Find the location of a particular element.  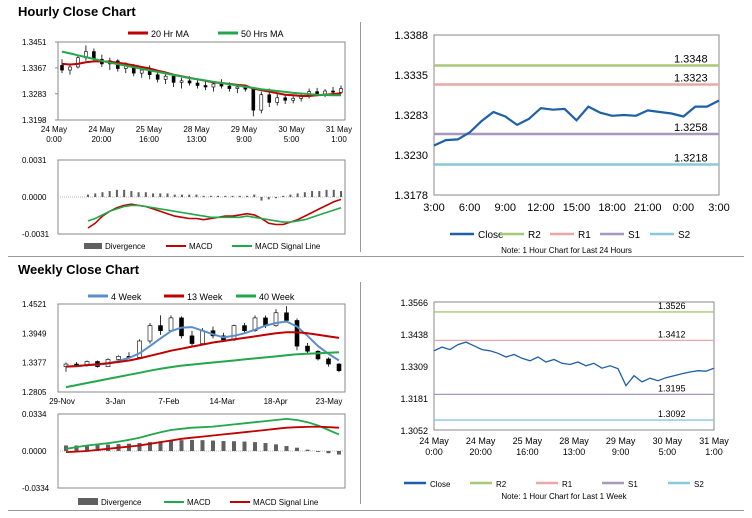

level-label-r1: 1.3412 is located at coordinates (672, 334).